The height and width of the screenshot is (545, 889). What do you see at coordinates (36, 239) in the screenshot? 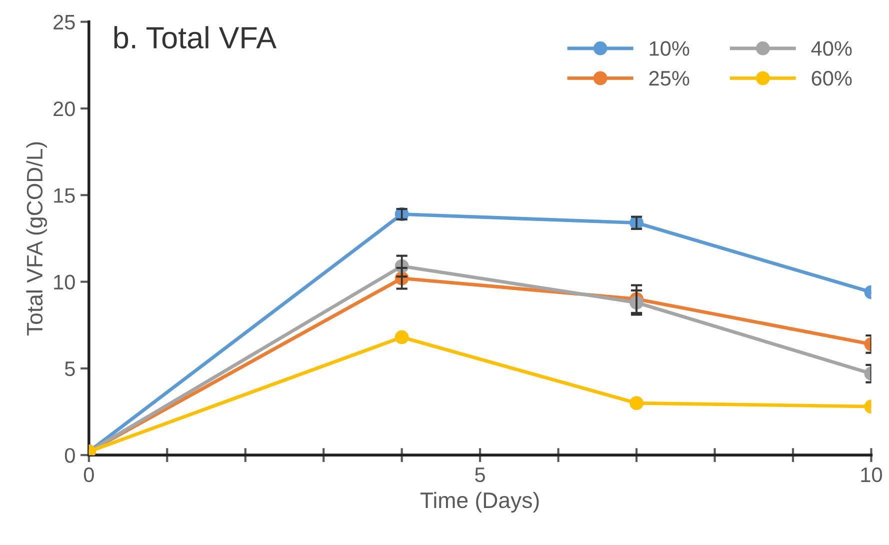
I see `y-axis-title: Total VFA (gCOD/L)` at bounding box center [36, 239].